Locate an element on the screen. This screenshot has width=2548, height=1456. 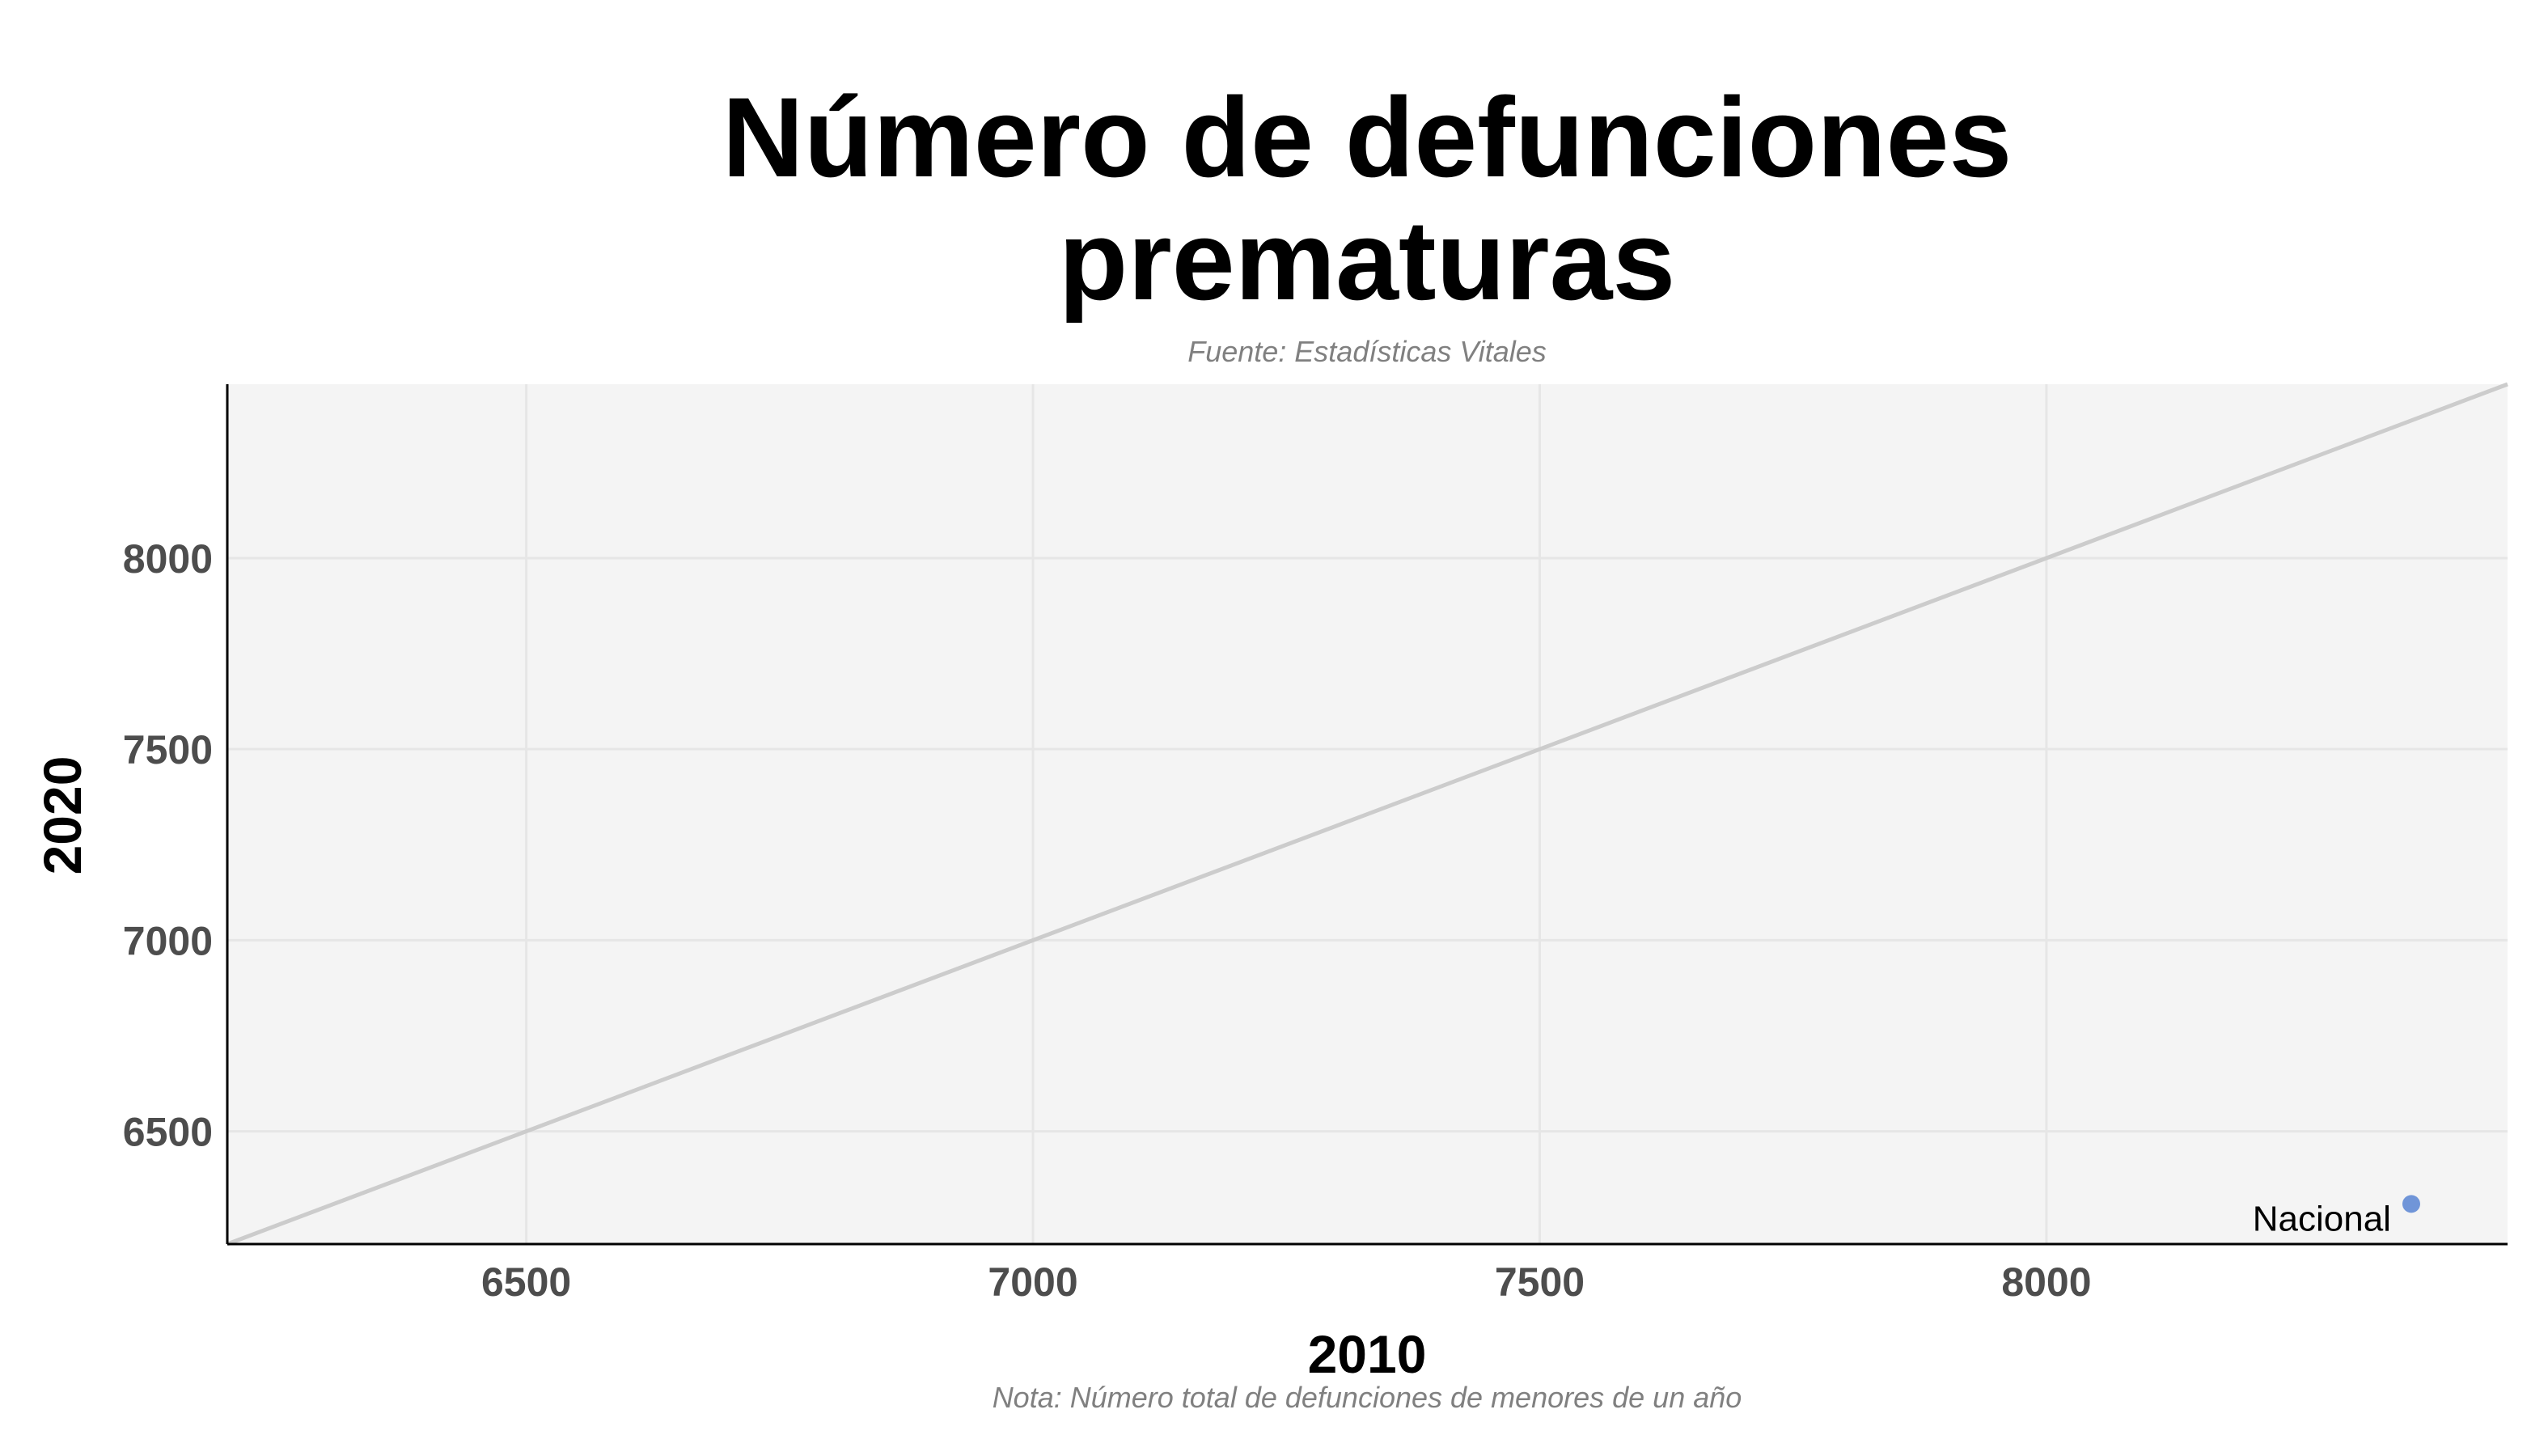
x-tick-label: 7000 is located at coordinates (1033, 1282).